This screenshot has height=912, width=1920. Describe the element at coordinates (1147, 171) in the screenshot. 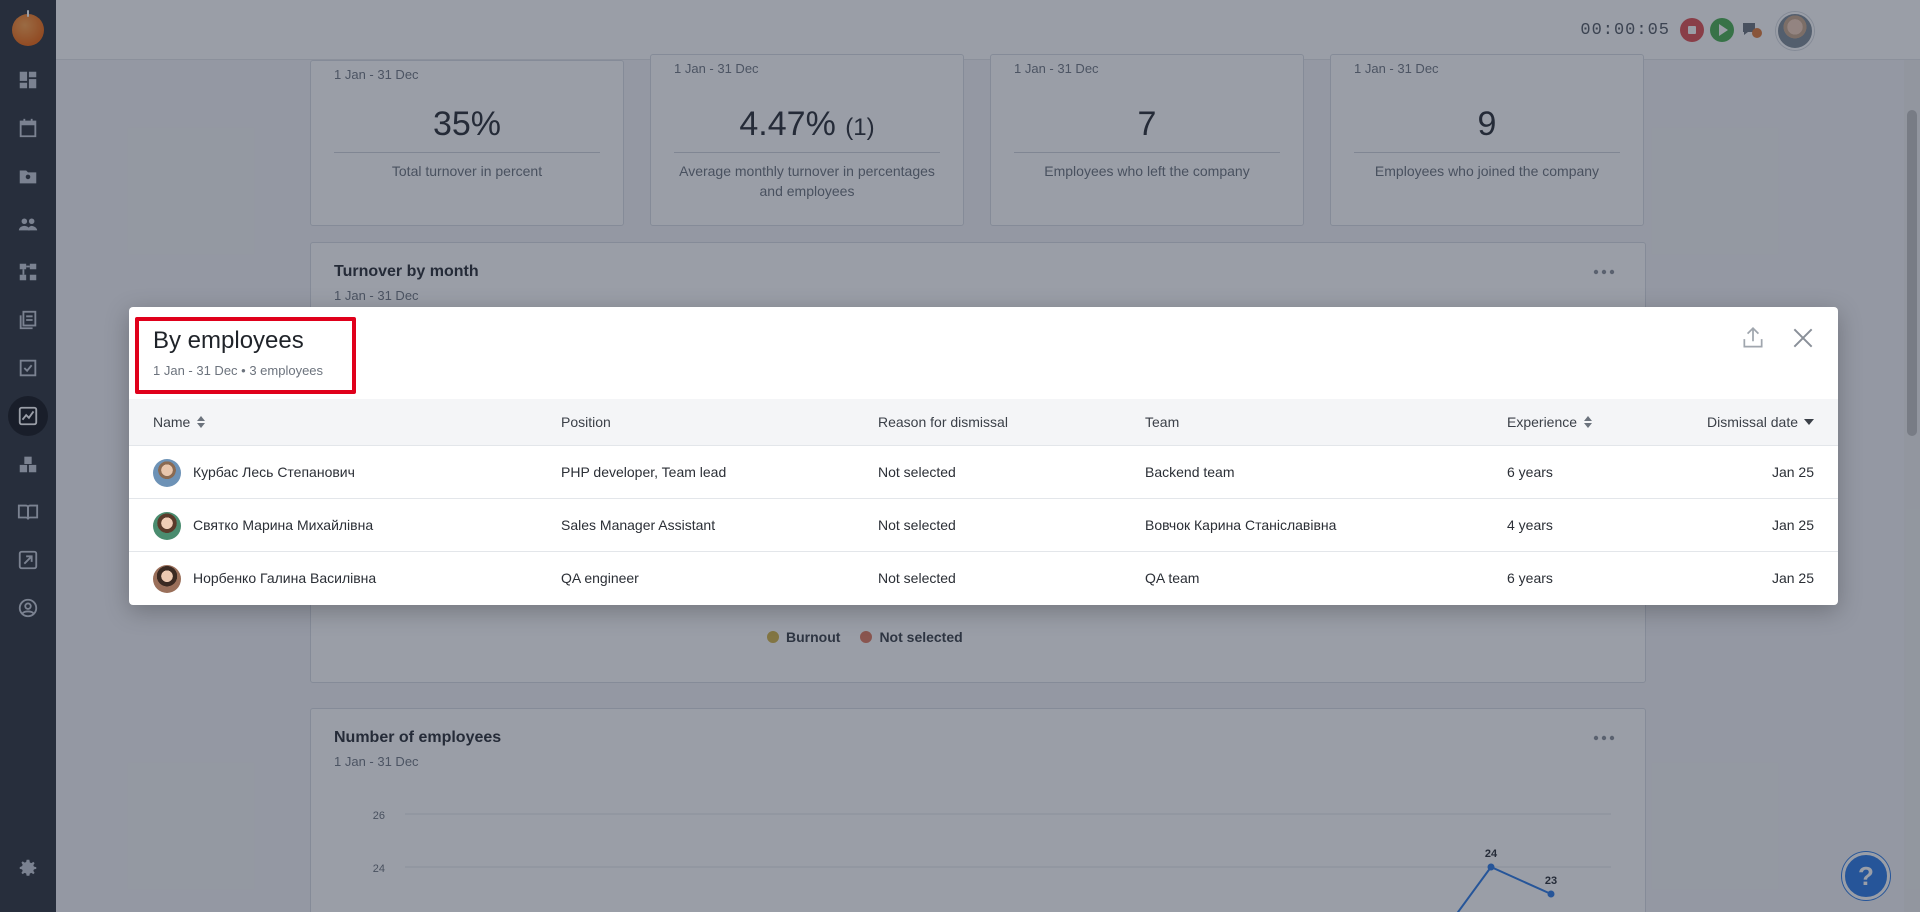

I see `stat-label: Employees who left the company` at that location.